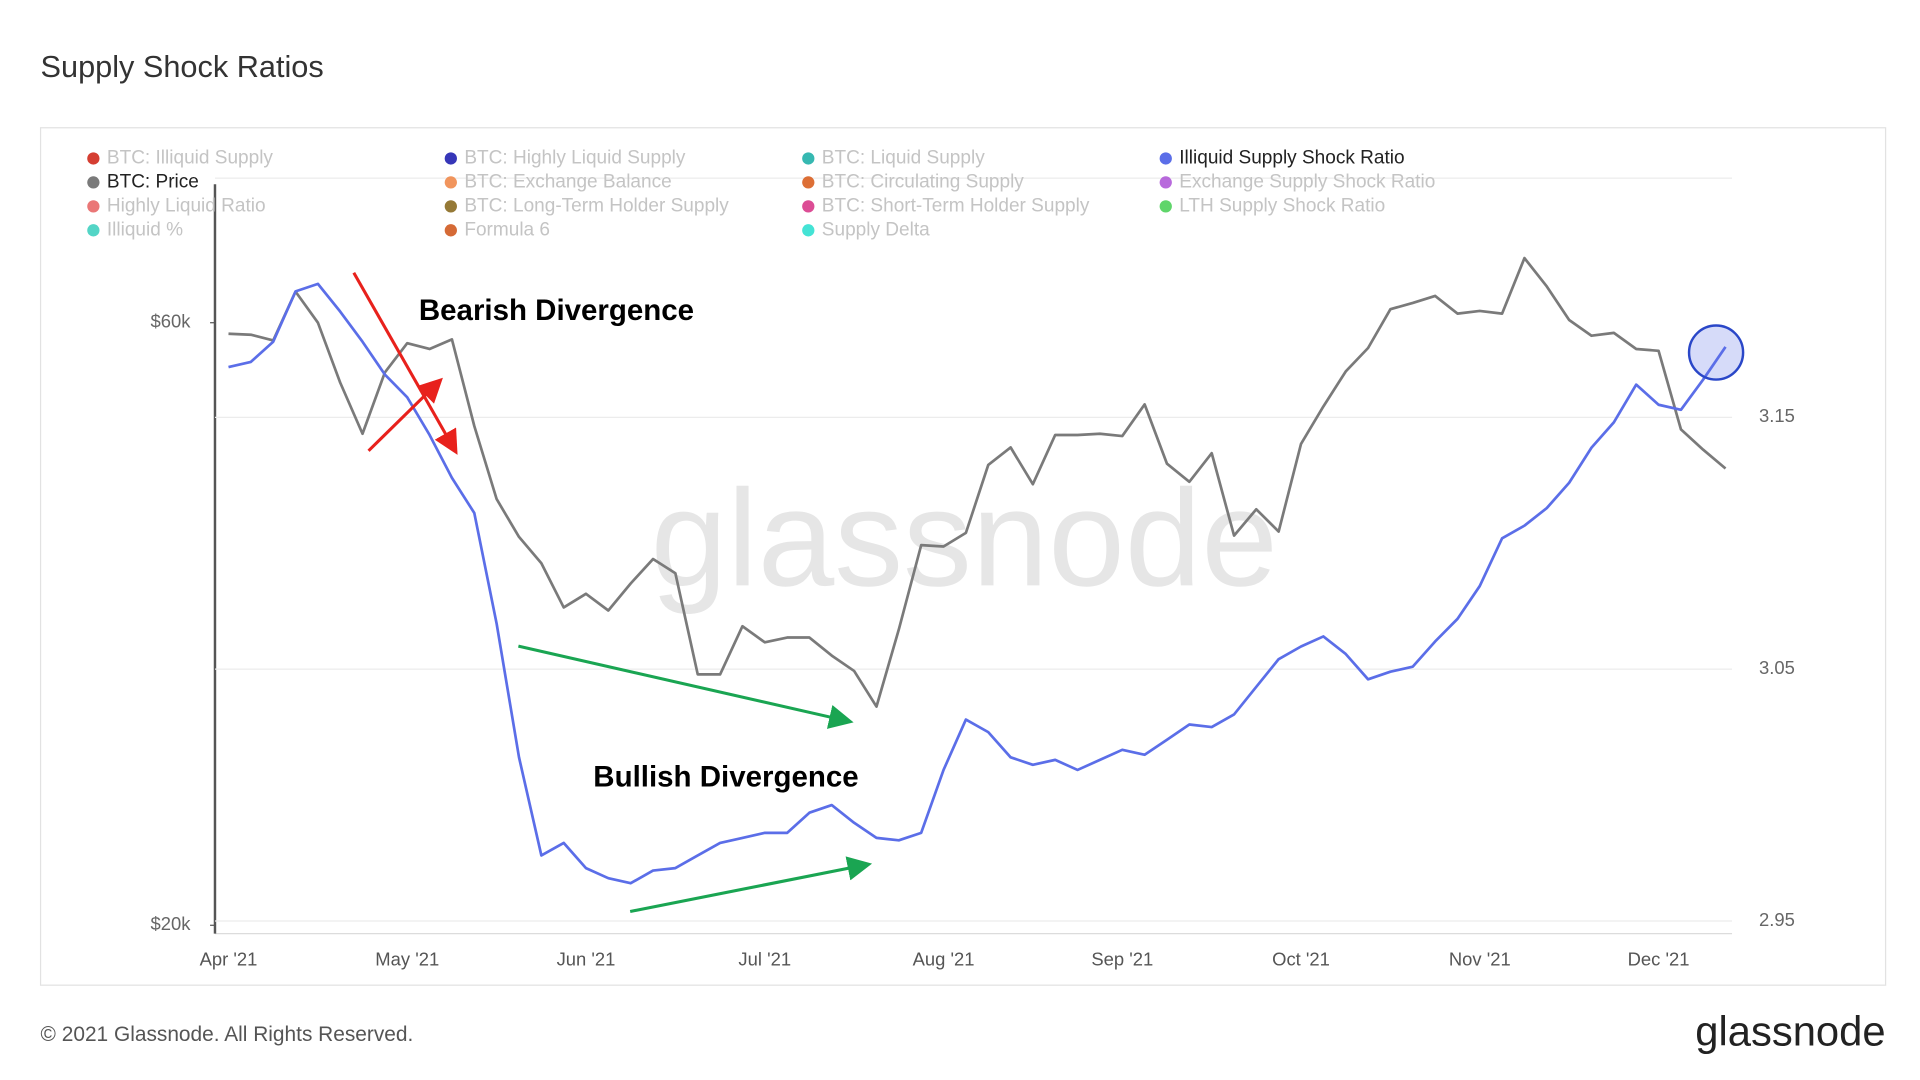 The width and height of the screenshot is (1920, 1080). What do you see at coordinates (575, 157) in the screenshot?
I see `legend-label: BTC: Highly Liquid Supply` at bounding box center [575, 157].